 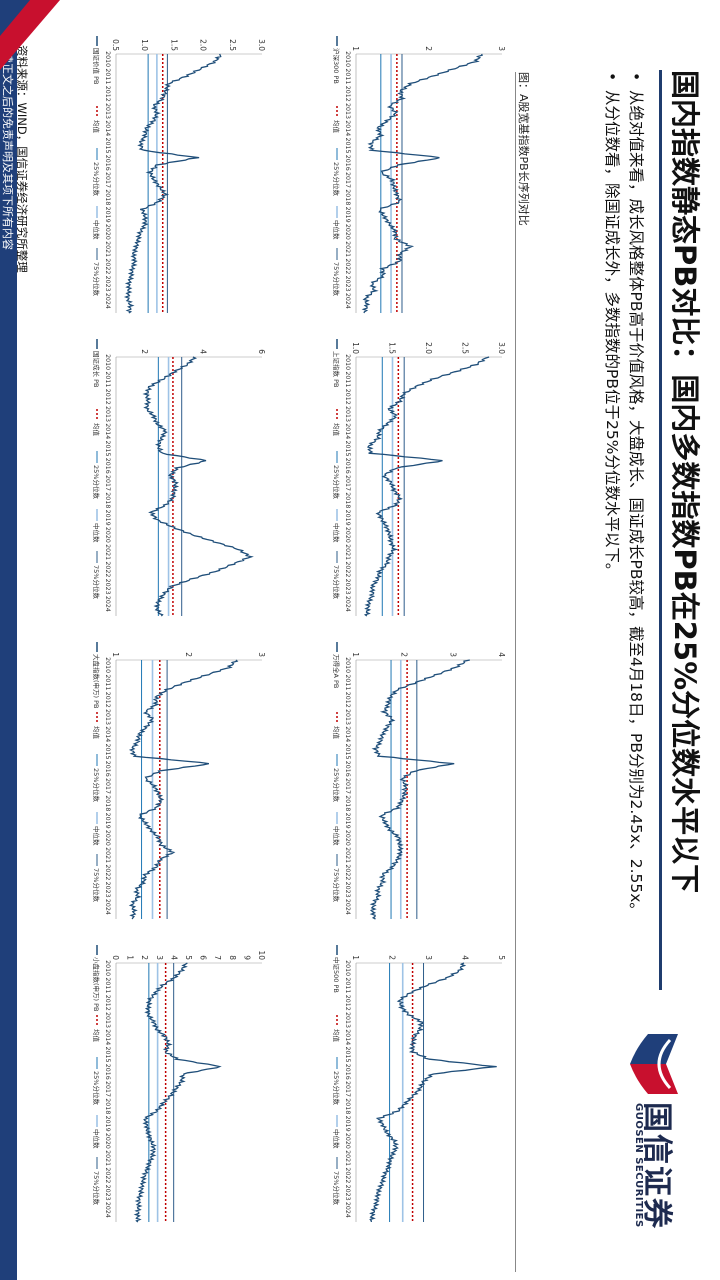 What do you see at coordinates (336, 369) in the screenshot?
I see `legend-label-pb: 上证指数 PB` at bounding box center [336, 369].